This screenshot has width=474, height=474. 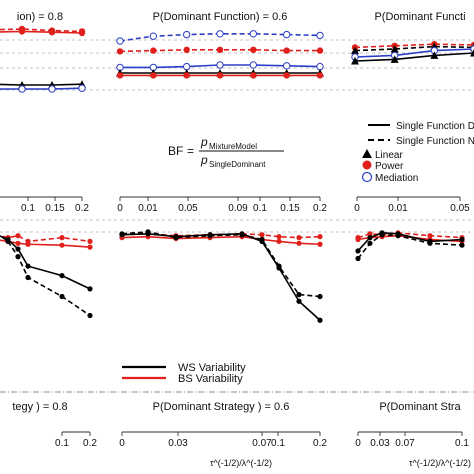 What do you see at coordinates (204, 160) in the screenshot?
I see `bf-denominator-p: p` at bounding box center [204, 160].